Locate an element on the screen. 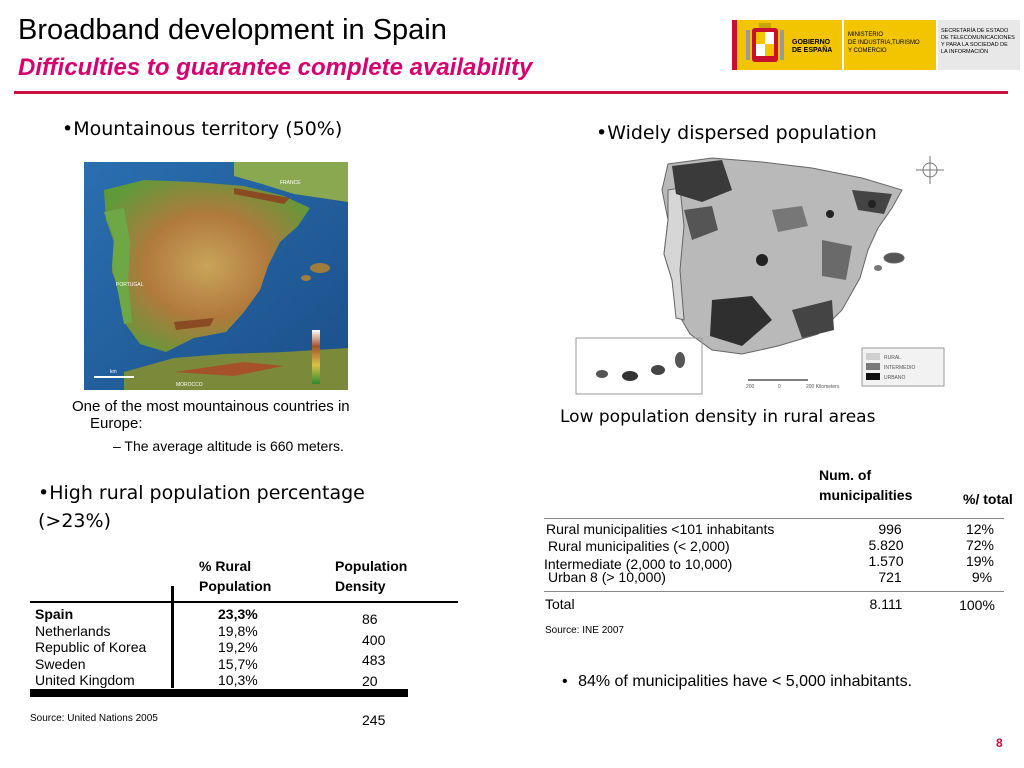  scale-mid: 0 is located at coordinates (779, 387).